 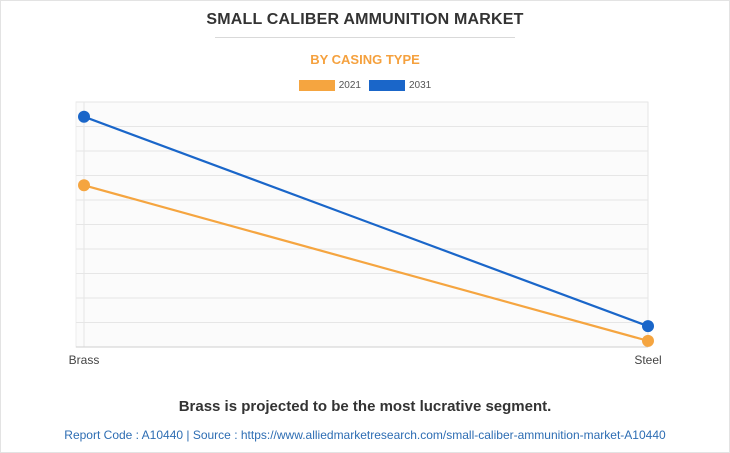 I want to click on legend-label-2021: 2021, so click(x=349, y=85).